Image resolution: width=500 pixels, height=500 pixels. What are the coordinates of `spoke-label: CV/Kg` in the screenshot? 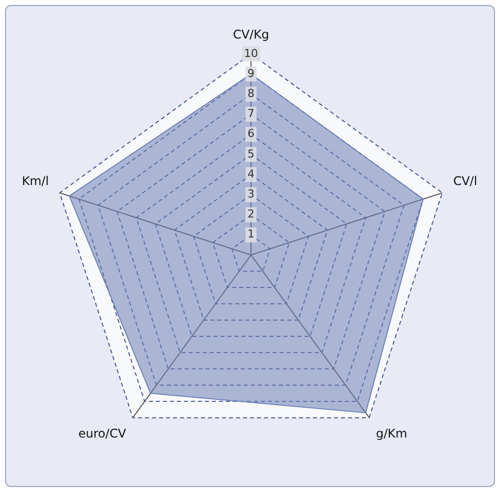 It's located at (251, 34).